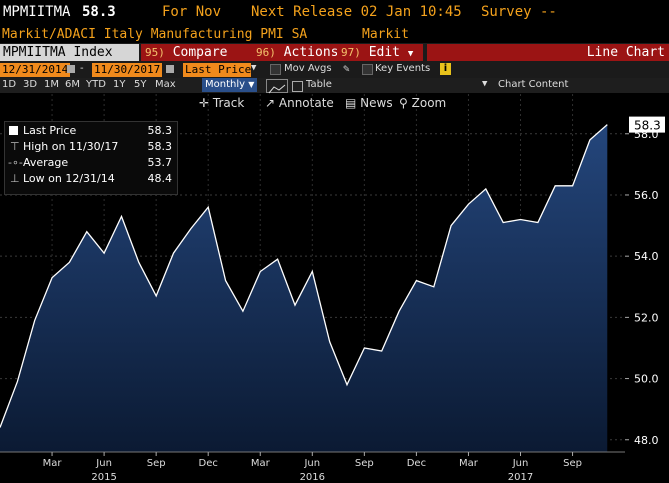 This screenshot has height=483, width=669. What do you see at coordinates (71, 146) in the screenshot?
I see `legend-high-label: High on 11/30/17` at bounding box center [71, 146].